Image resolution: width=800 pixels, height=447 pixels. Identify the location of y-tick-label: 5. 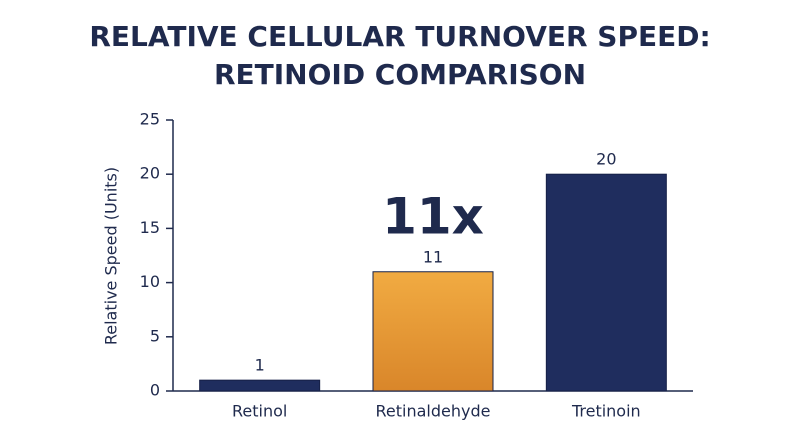
(155, 335).